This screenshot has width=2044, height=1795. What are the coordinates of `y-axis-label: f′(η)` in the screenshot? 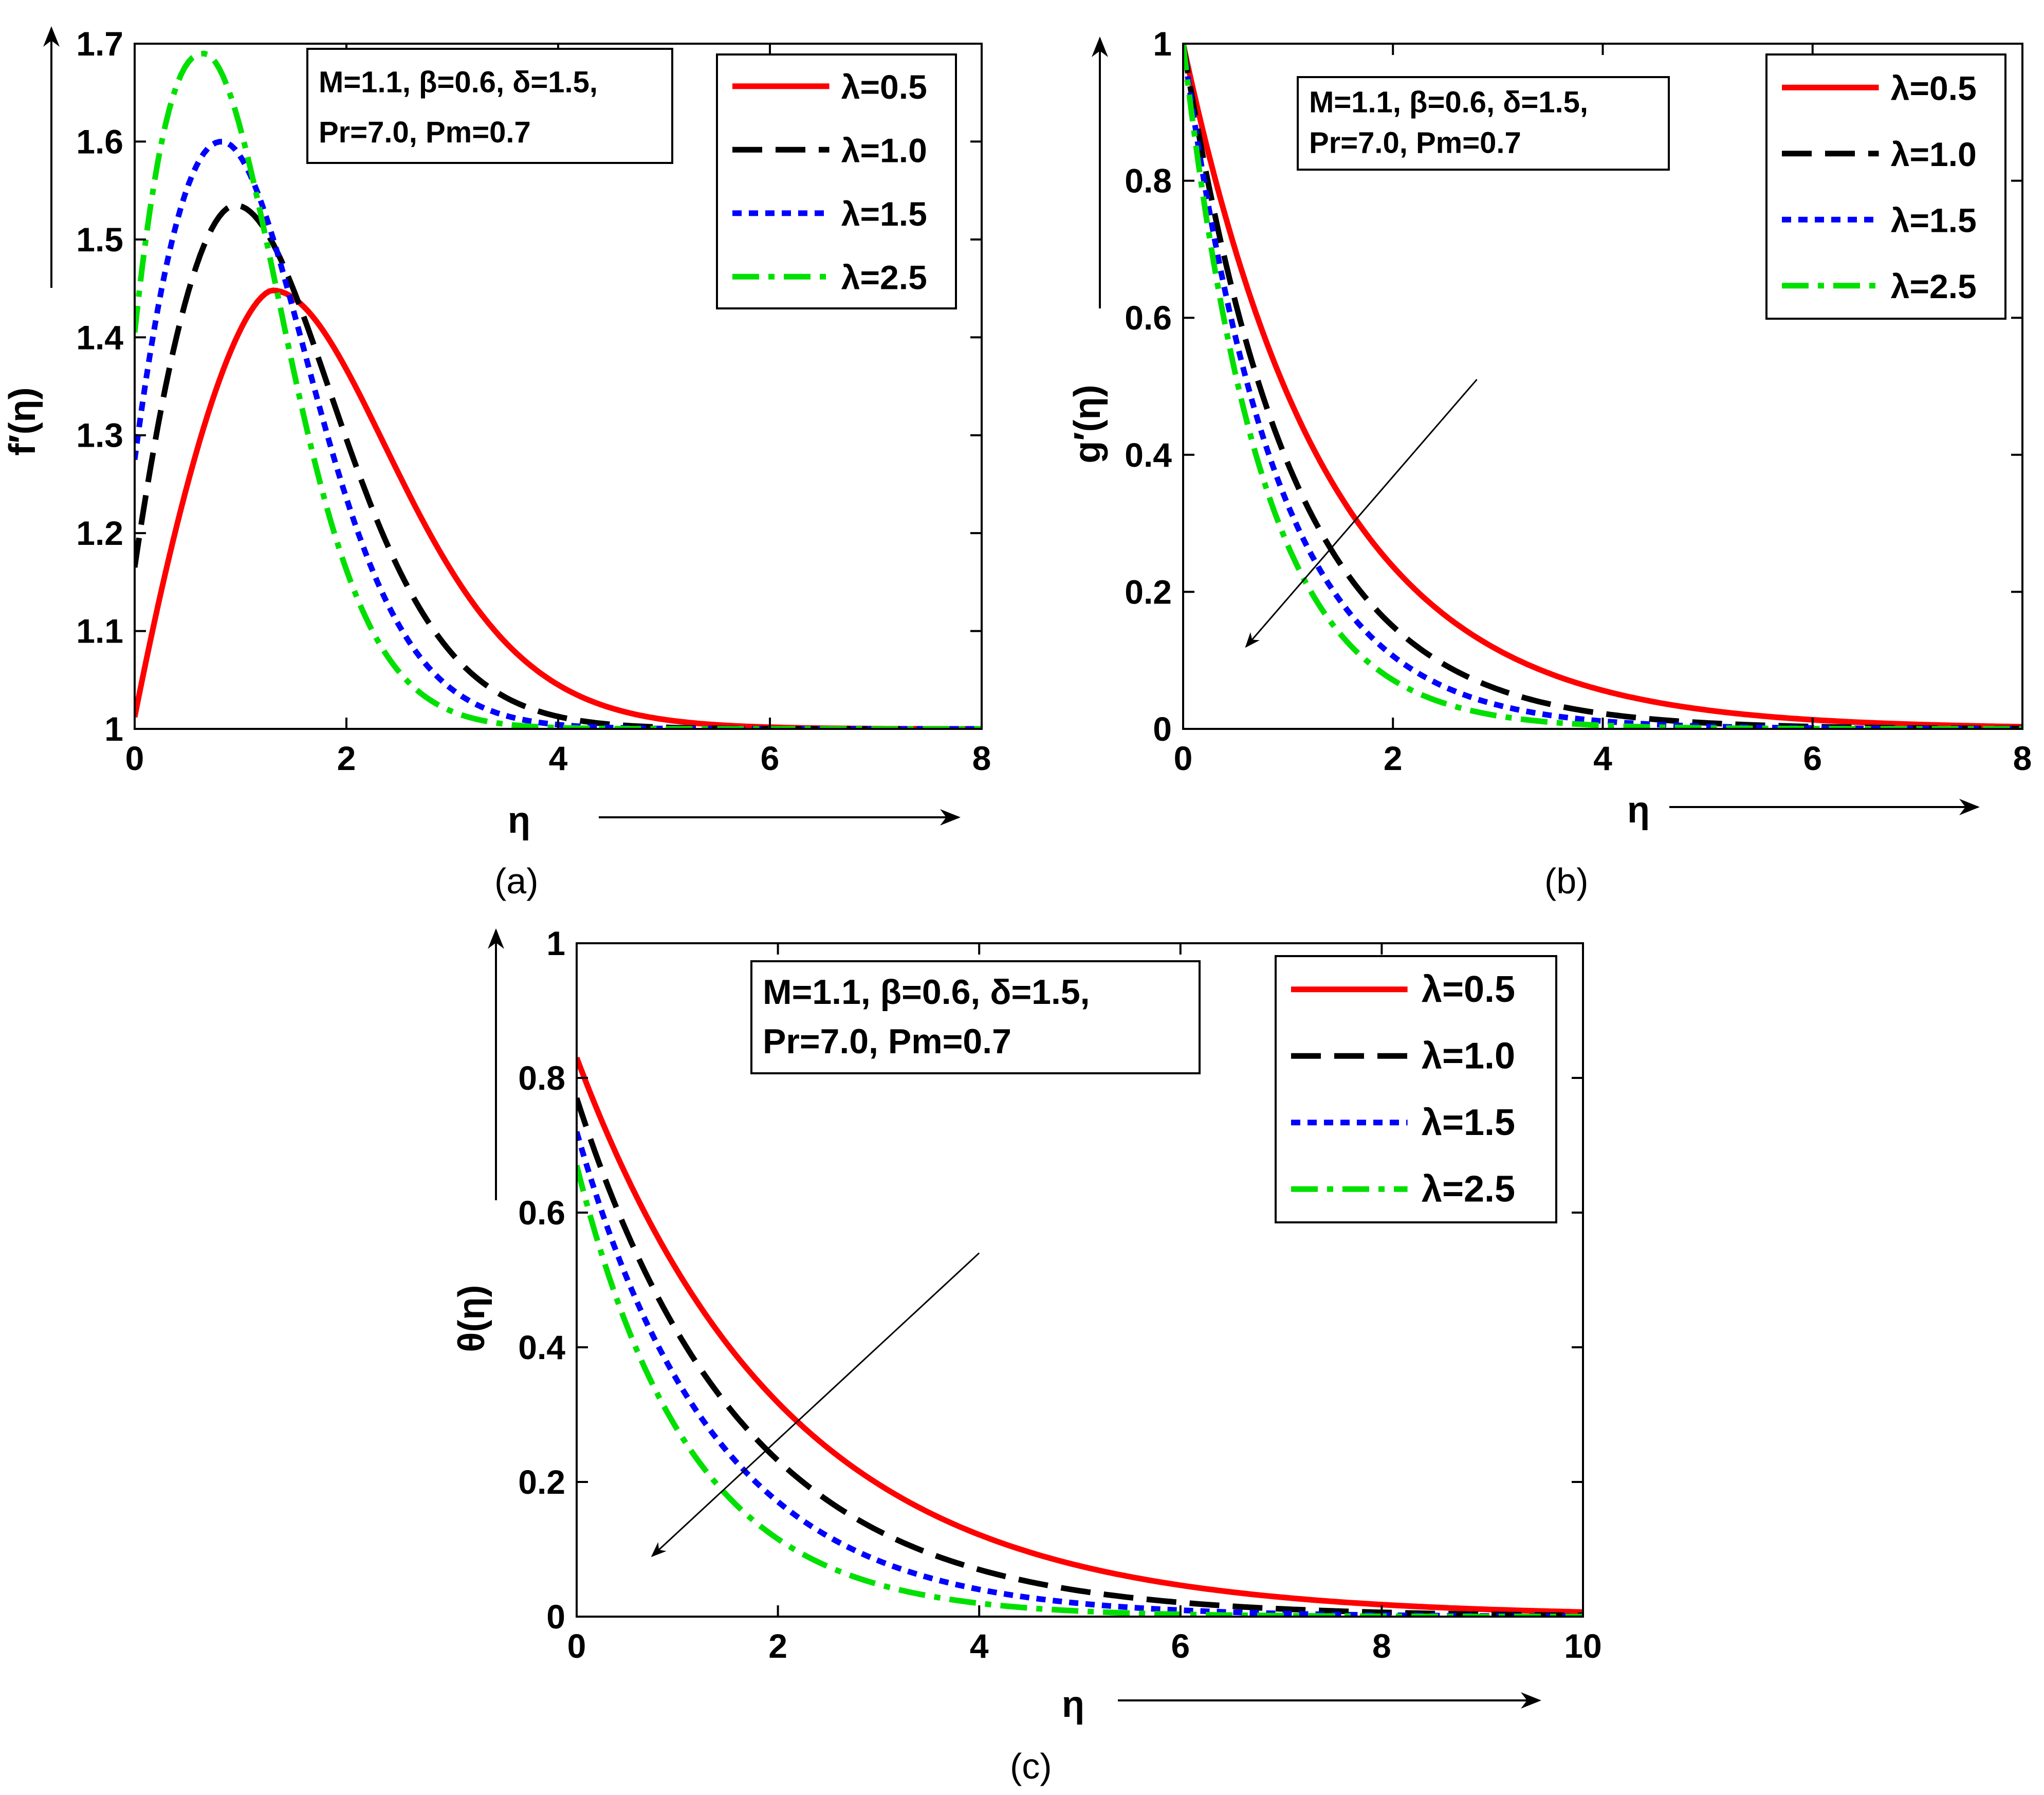 It's located at (23, 421).